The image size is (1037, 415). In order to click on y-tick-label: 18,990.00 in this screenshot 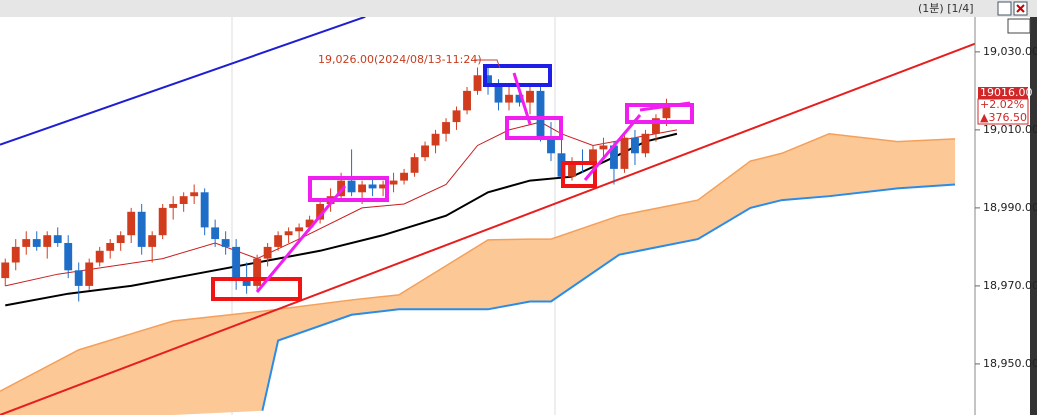, I will do `click(1010, 207)`.